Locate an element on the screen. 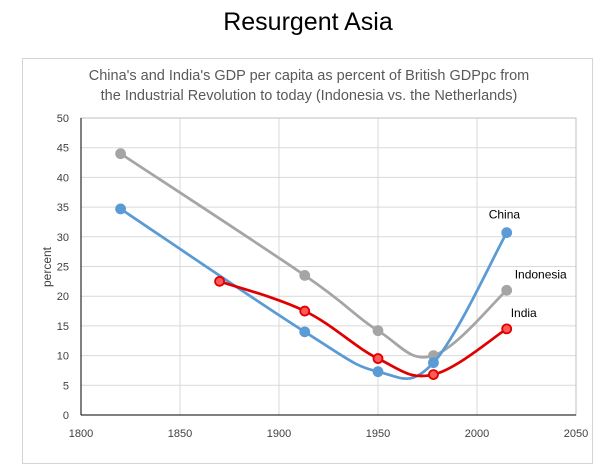 This screenshot has width=616, height=467. y-tick-label: 50 is located at coordinates (63, 119).